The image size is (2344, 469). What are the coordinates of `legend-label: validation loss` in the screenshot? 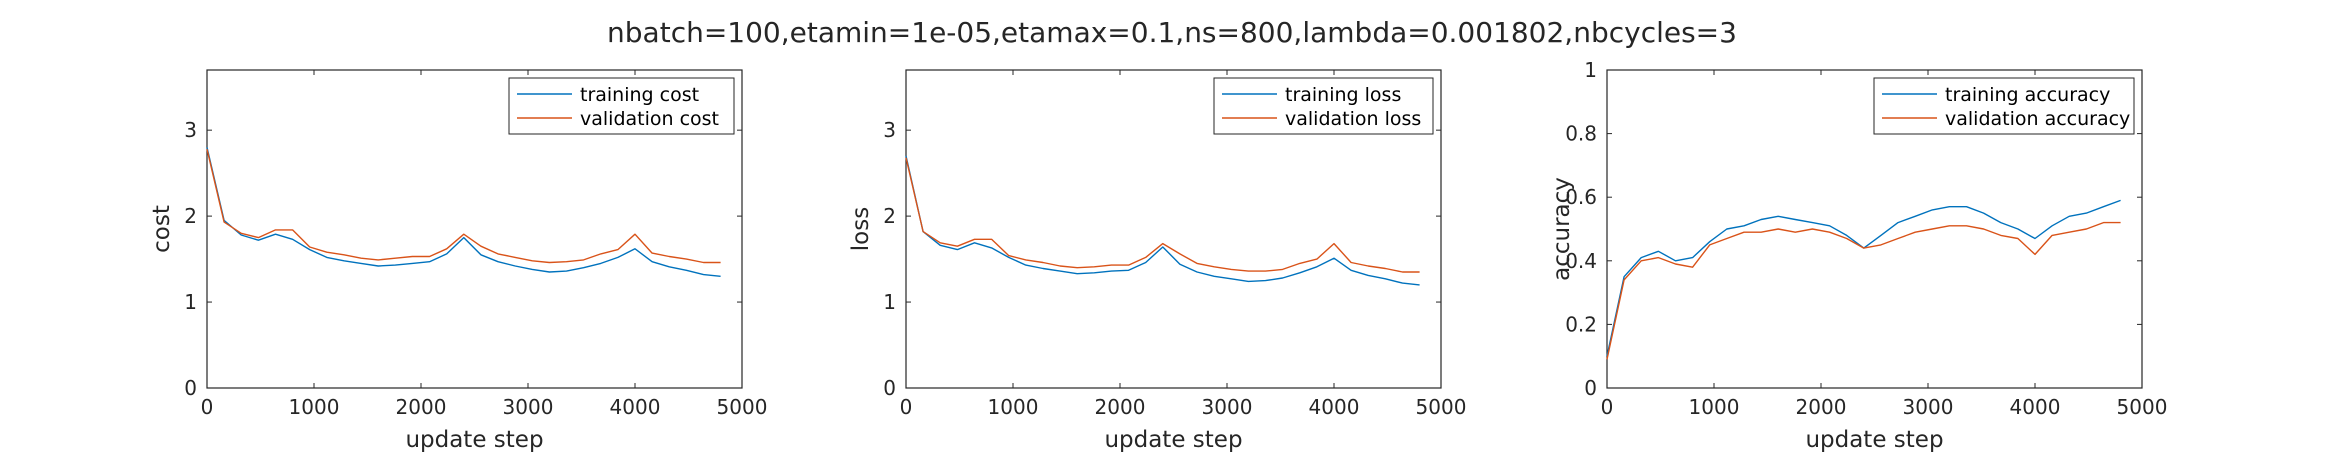 It's located at (1353, 119).